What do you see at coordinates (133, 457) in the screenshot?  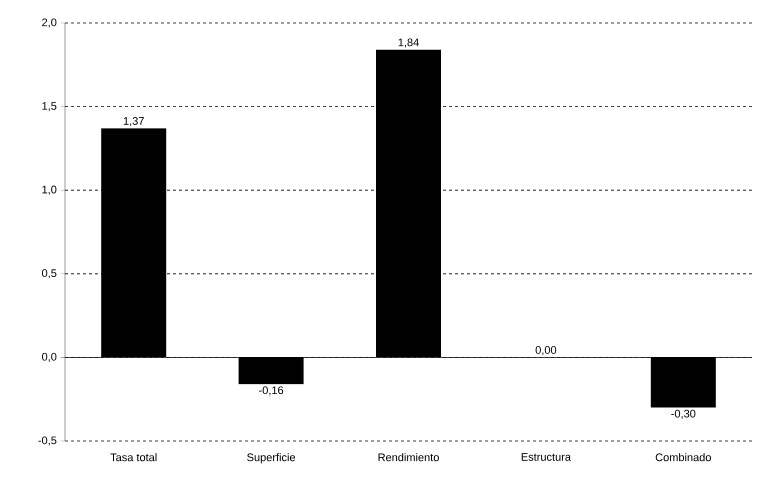 I see `x-tick-label: Tasa total` at bounding box center [133, 457].